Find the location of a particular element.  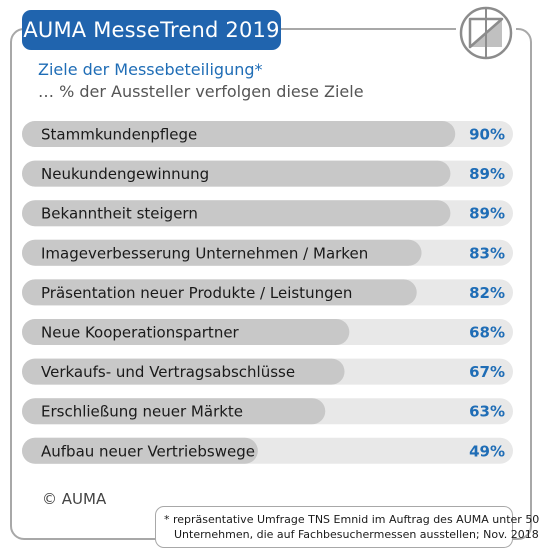

value-label: 90% is located at coordinates (487, 135).